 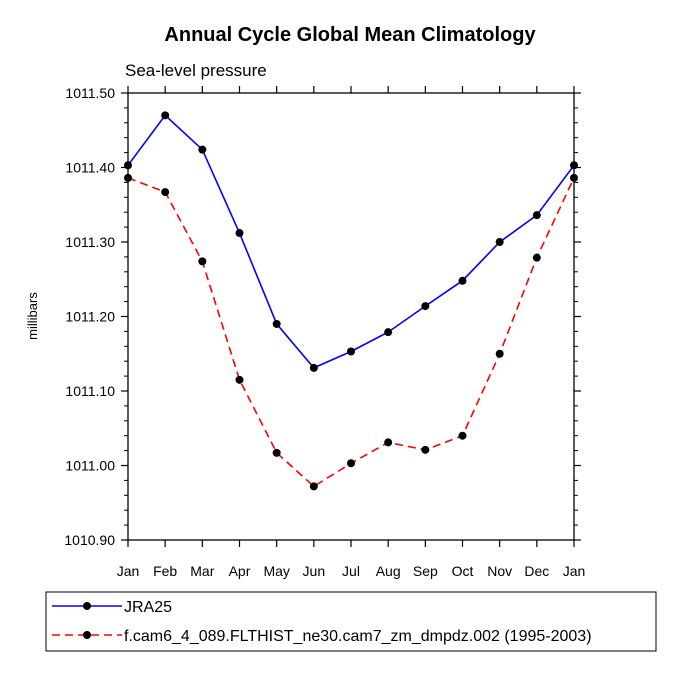 I want to click on legend-label-1: JRA25, so click(x=148, y=607).